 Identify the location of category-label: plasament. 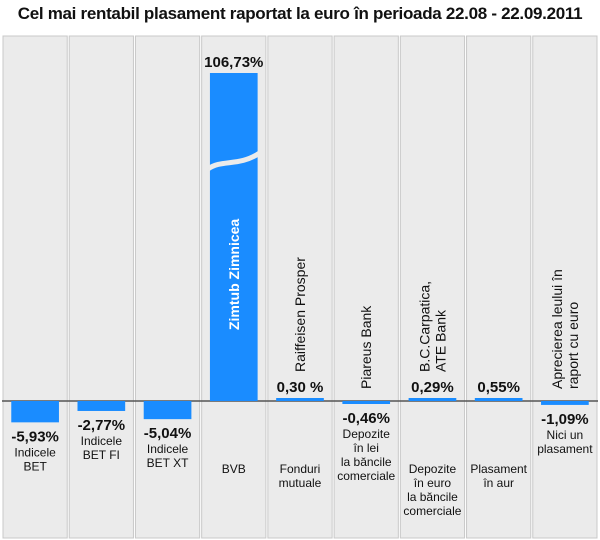
(565, 449).